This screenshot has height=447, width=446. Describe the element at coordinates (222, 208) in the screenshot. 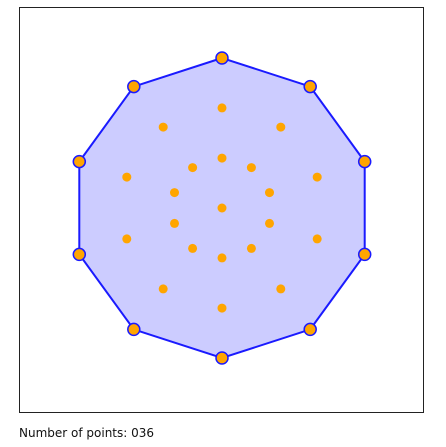

I see `center-point` at that location.